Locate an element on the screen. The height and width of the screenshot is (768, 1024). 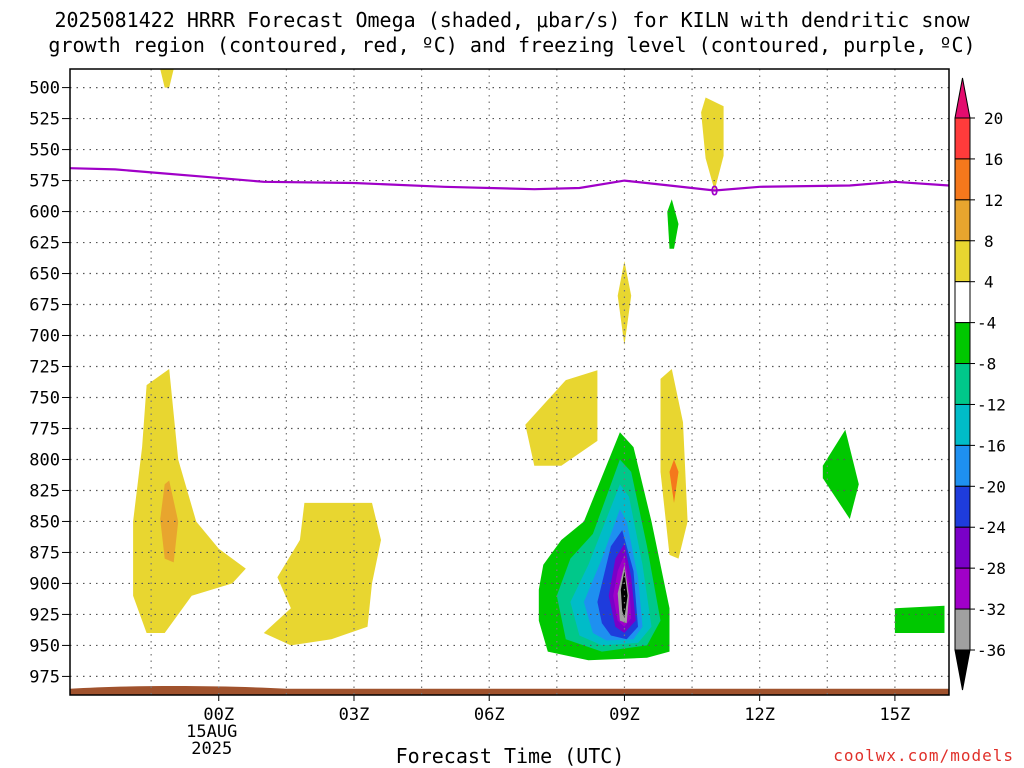
y-tick-label: 900 is located at coordinates (44, 584).